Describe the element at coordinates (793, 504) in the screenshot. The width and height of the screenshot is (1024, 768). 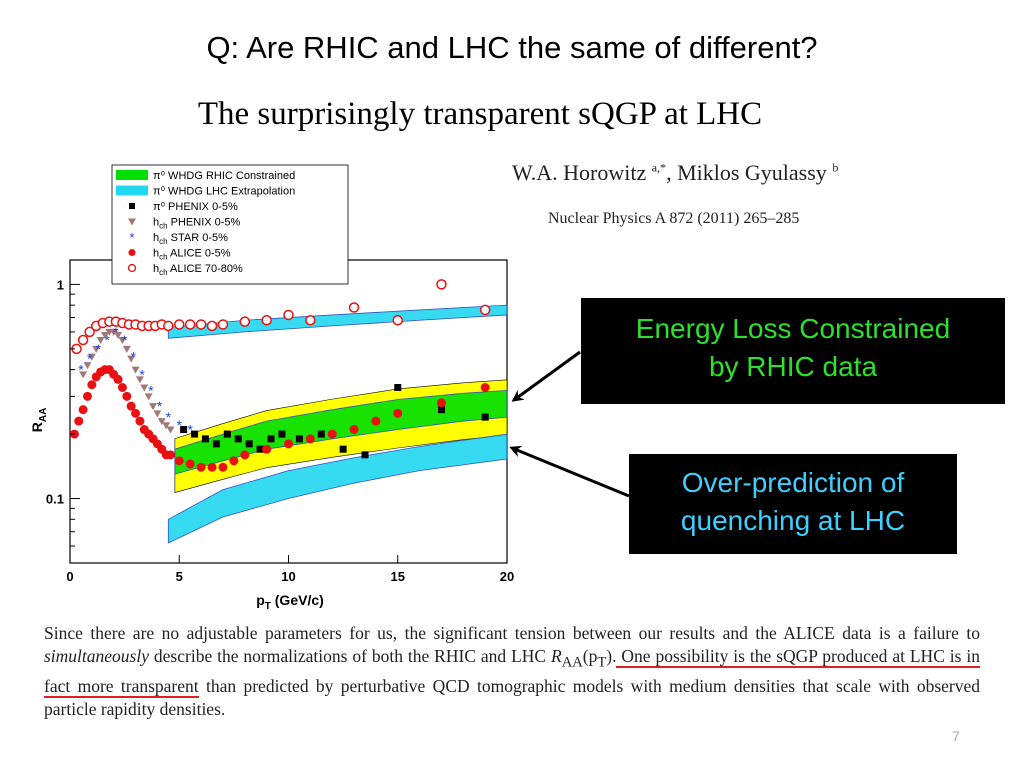
I see `callout-over-prediction: Over-prediction of quenching at LHC` at that location.